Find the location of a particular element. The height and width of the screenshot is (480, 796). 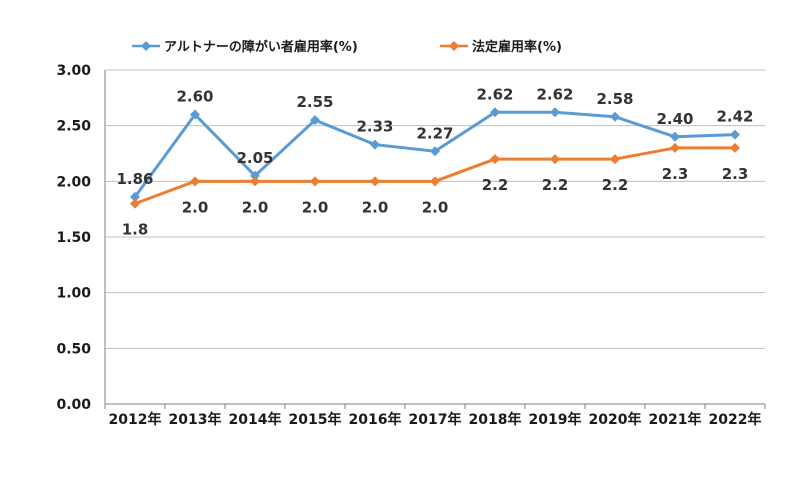

y-tick-label: 2.00 is located at coordinates (73, 182).